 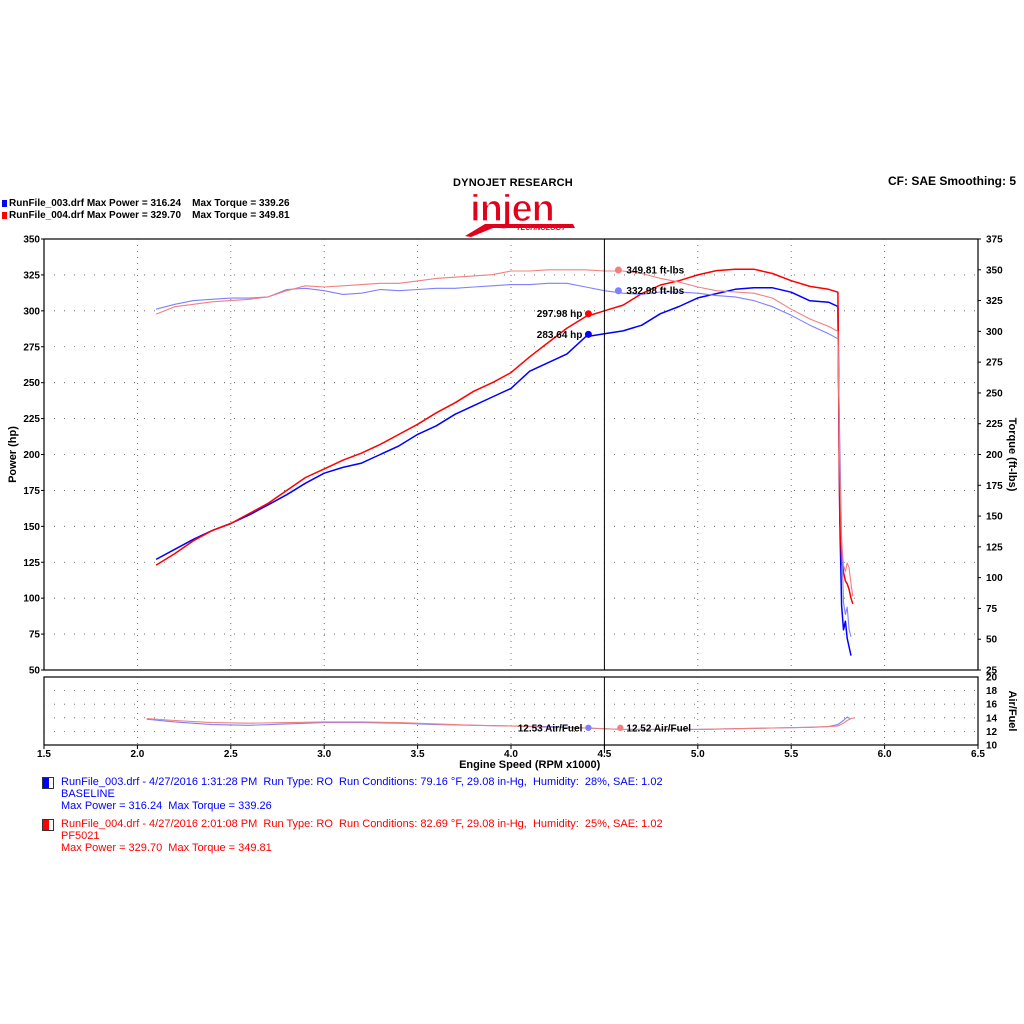 What do you see at coordinates (994, 486) in the screenshot?
I see `y-tick-label-right: 175` at bounding box center [994, 486].